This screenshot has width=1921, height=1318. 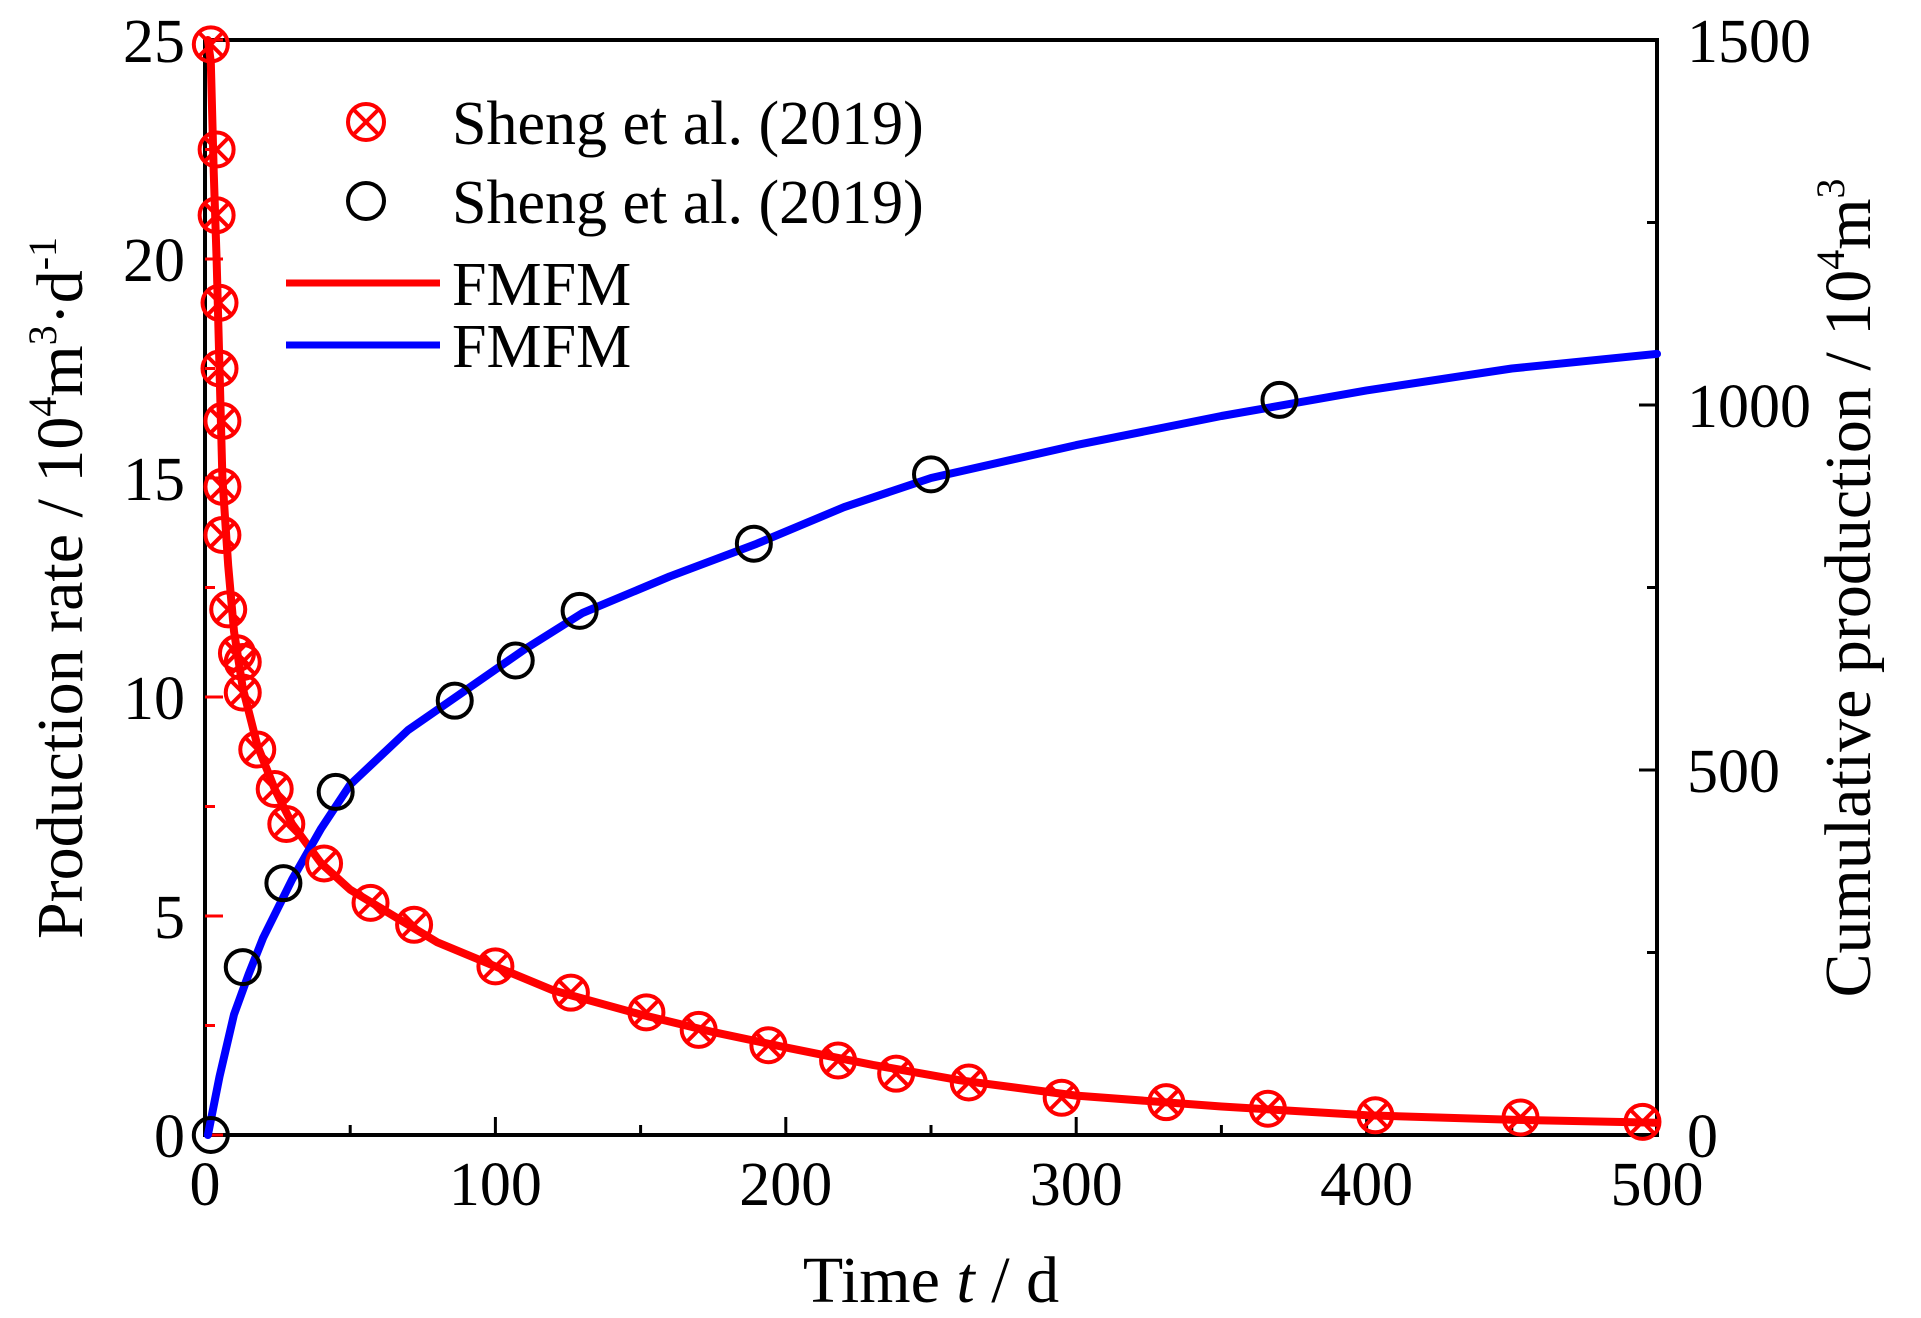 I want to click on y-right-axis-title: Cumulative production / 104m3, so click(x=1846, y=587).